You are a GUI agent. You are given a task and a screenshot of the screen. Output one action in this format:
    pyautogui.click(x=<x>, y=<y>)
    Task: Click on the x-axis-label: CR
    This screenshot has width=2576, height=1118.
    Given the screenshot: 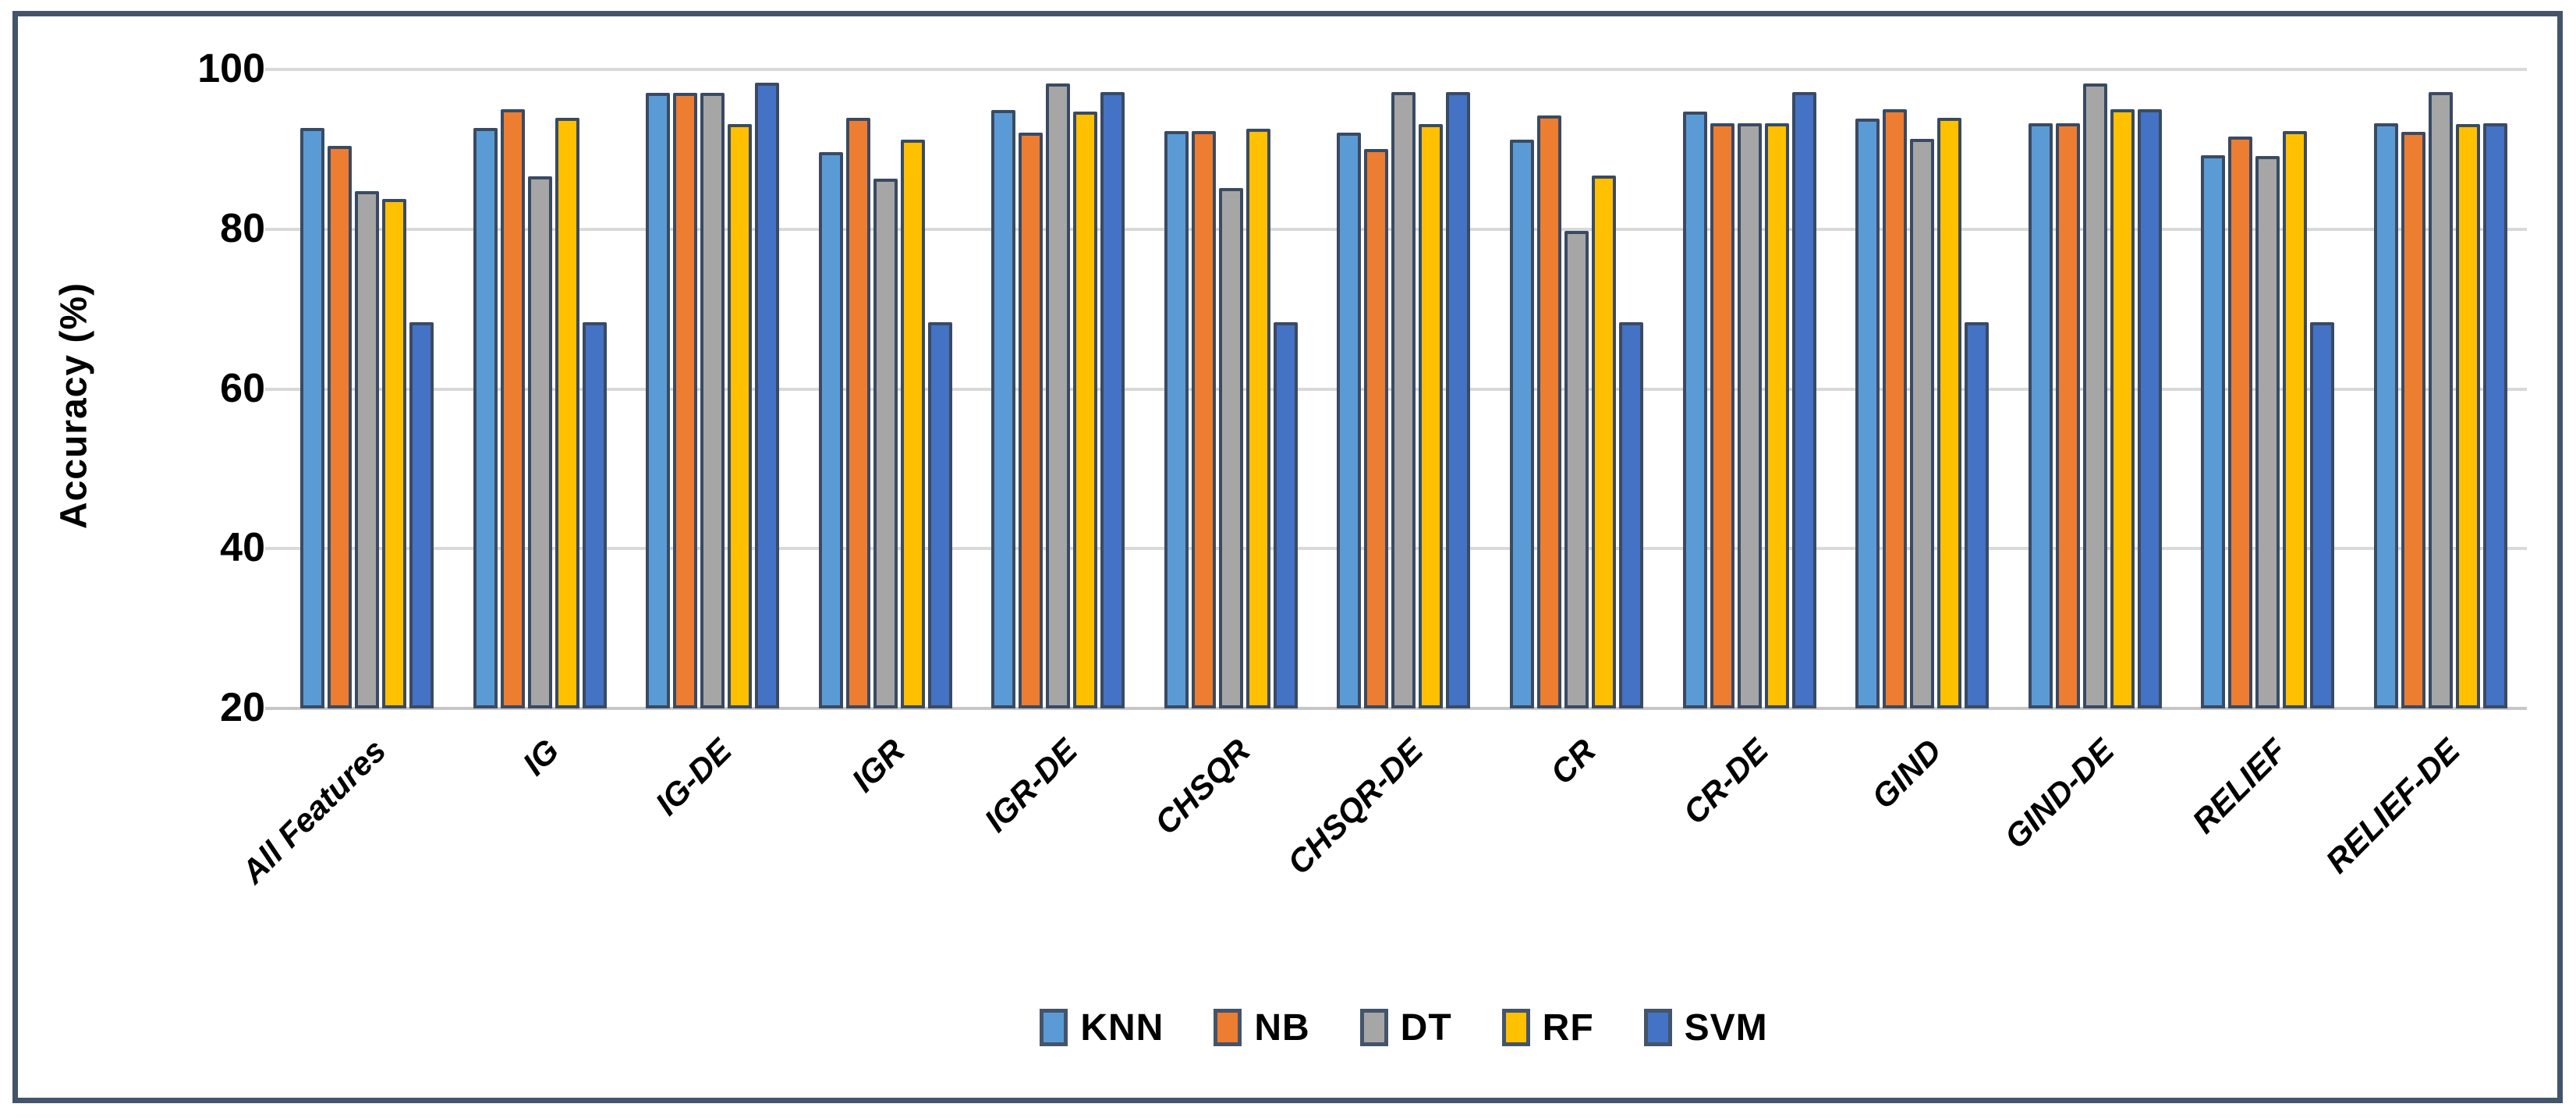 What is the action you would take?
    pyautogui.click(x=1573, y=762)
    